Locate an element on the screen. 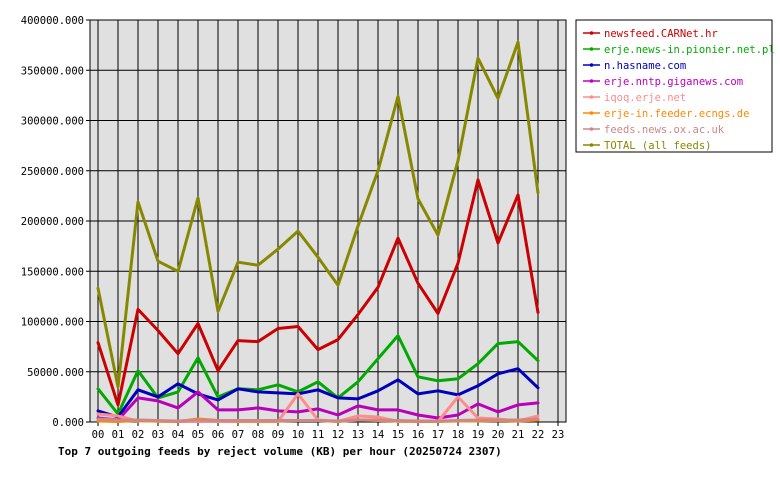  x-tick-label: 22 is located at coordinates (538, 435).